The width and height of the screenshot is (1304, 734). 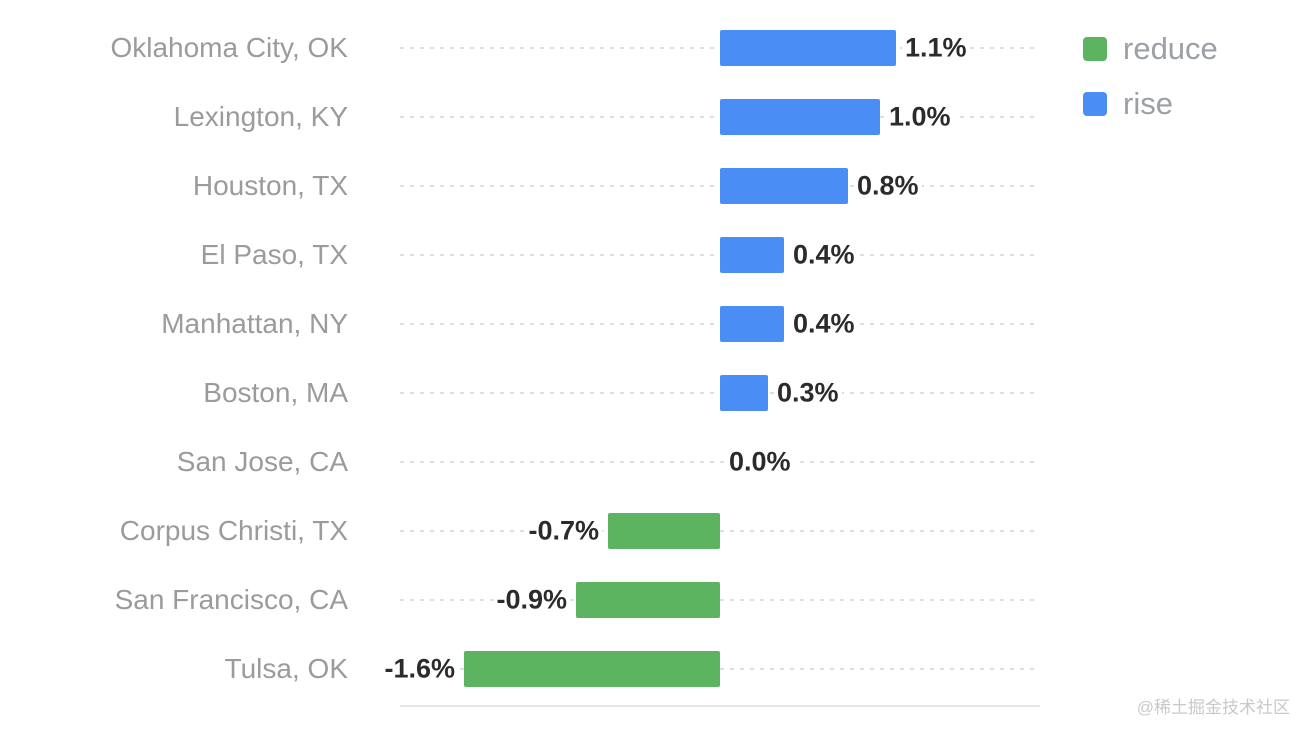 What do you see at coordinates (274, 254) in the screenshot?
I see `category-label: El Paso, TX` at bounding box center [274, 254].